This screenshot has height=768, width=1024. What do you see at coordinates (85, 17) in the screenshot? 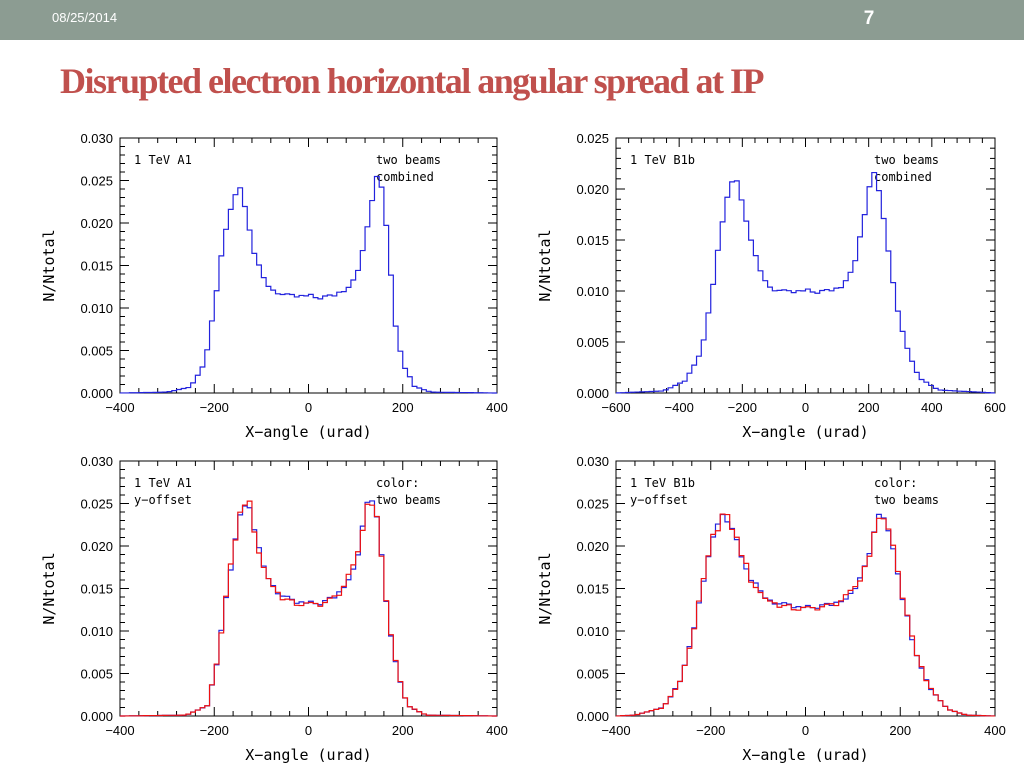
I see `slide-date: 08/25/2014` at bounding box center [85, 17].